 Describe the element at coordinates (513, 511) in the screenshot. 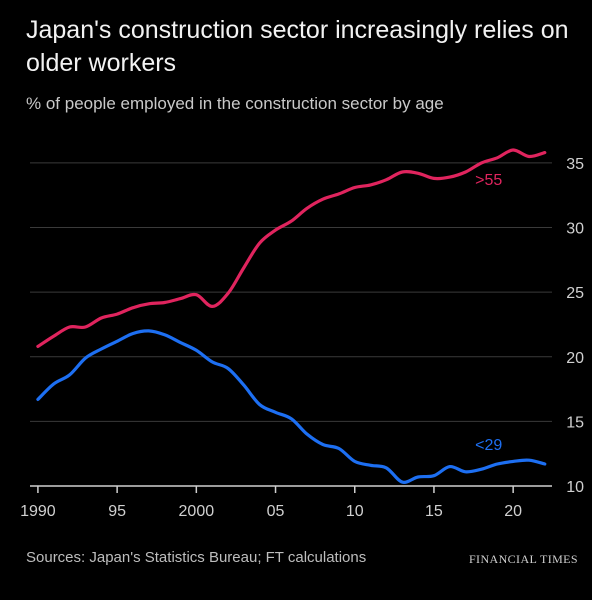

I see `x-tick-label: 20` at that location.